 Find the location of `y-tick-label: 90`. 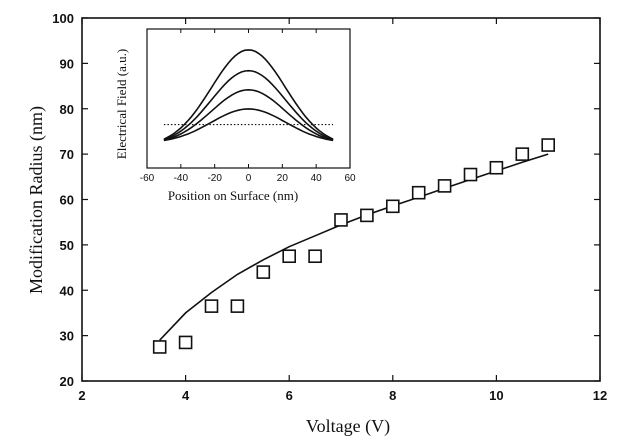

y-tick-label: 90 is located at coordinates (67, 63).